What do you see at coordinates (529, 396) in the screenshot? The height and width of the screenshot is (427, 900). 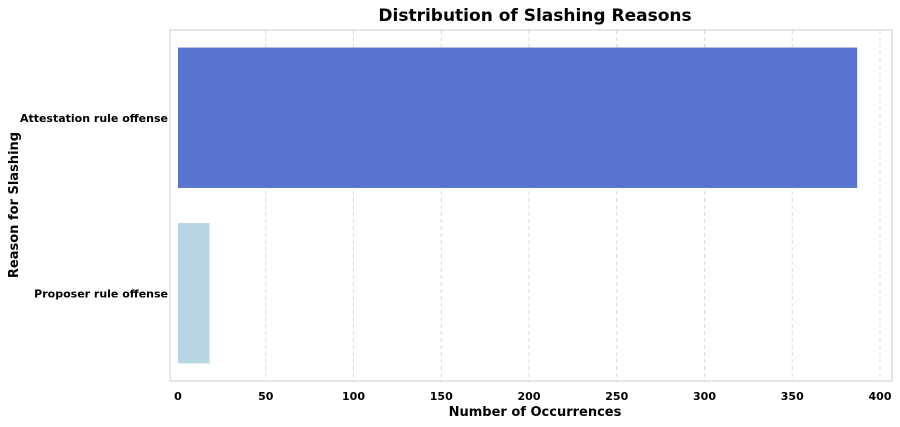 I see `x-tick-label: 200` at bounding box center [529, 396].